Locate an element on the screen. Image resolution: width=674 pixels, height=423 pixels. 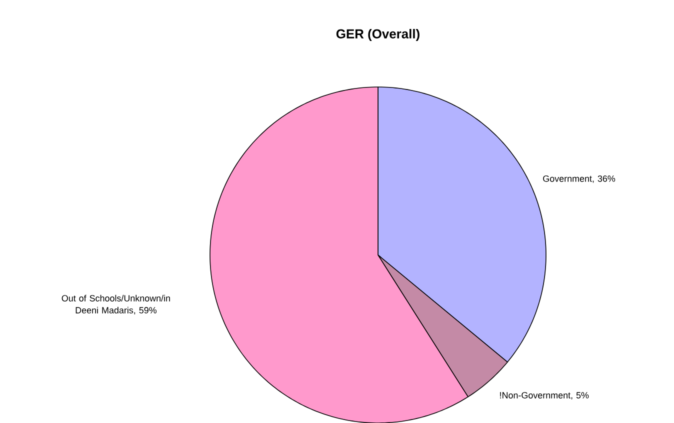
slice-label: Government, 36% is located at coordinates (579, 179).